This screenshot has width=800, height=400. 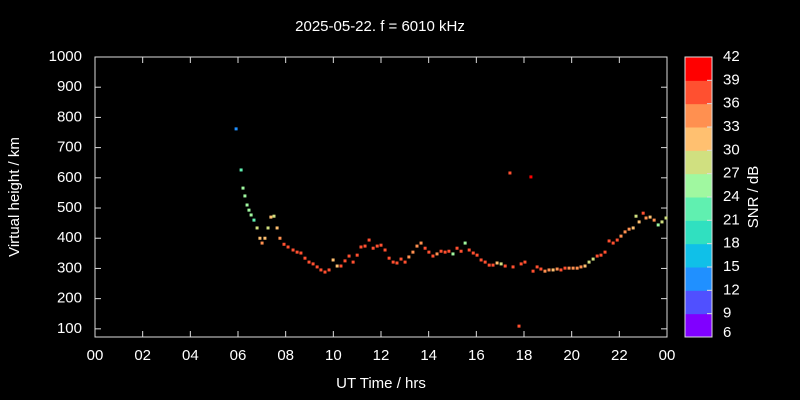 What do you see at coordinates (69, 147) in the screenshot?
I see `y-tick-label: 700` at bounding box center [69, 147].